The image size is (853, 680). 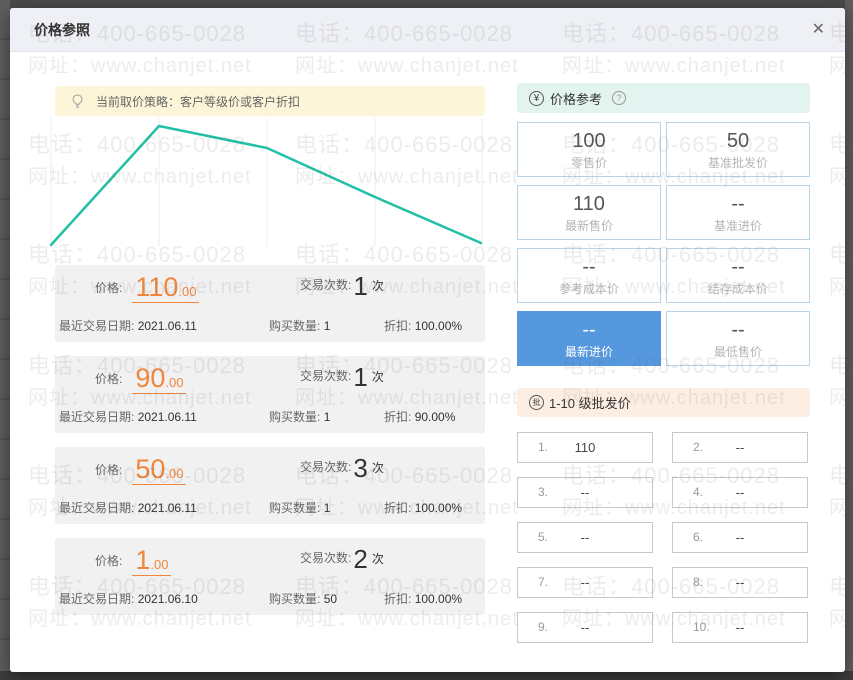 I want to click on price-link: 1.00, so click(x=152, y=561).